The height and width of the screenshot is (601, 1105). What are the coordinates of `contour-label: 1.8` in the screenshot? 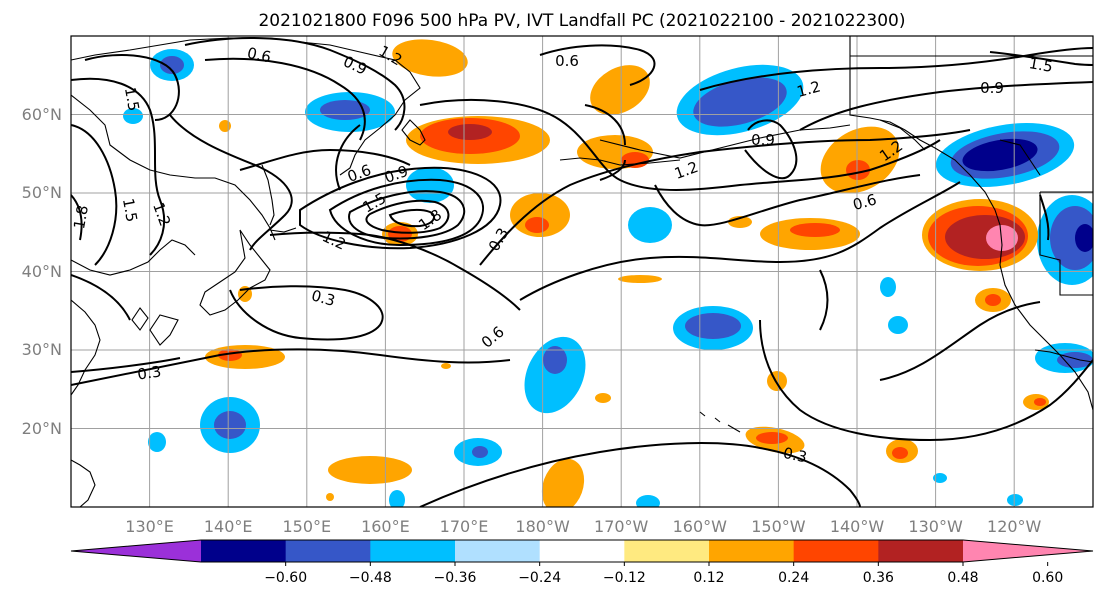 It's located at (81, 217).